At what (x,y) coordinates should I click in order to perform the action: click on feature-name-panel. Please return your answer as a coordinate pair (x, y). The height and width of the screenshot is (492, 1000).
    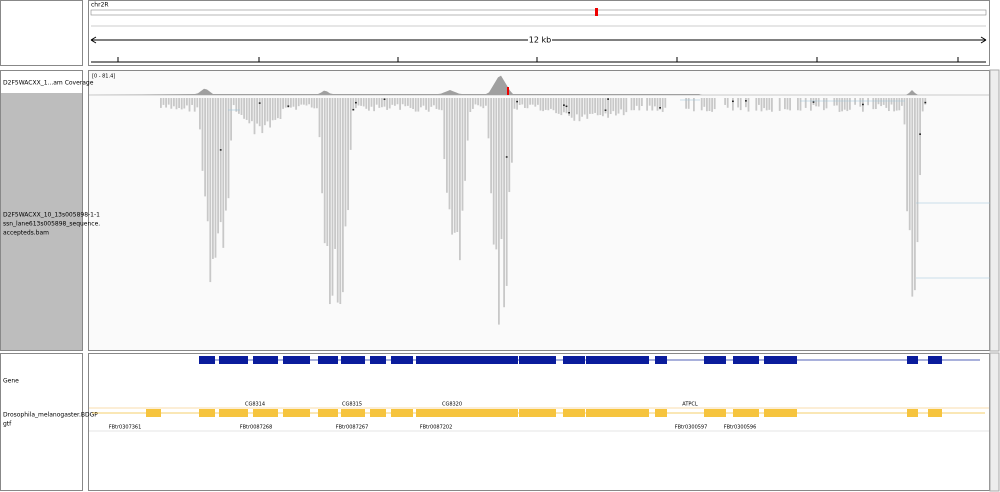
    Looking at the image, I should click on (41, 422).